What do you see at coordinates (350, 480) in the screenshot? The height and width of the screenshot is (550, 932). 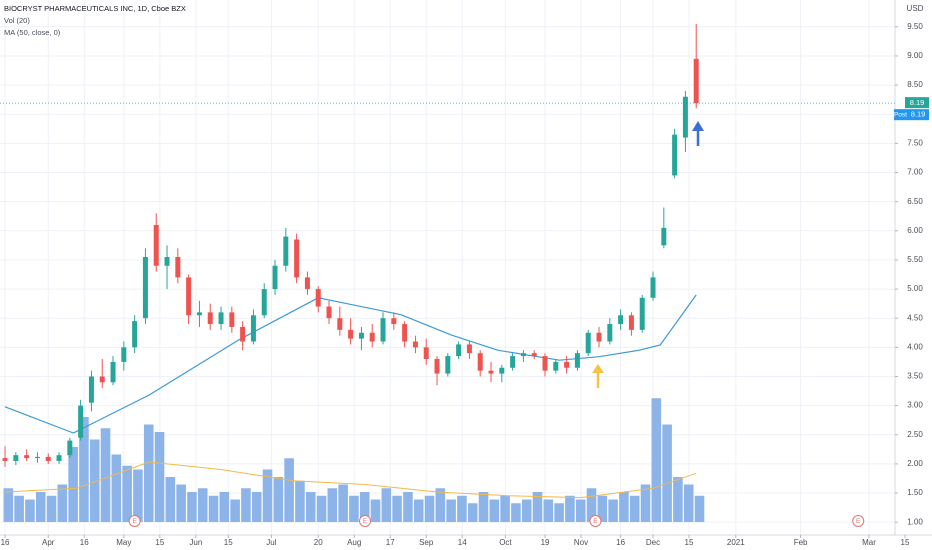 I see `volume-ma-line` at bounding box center [350, 480].